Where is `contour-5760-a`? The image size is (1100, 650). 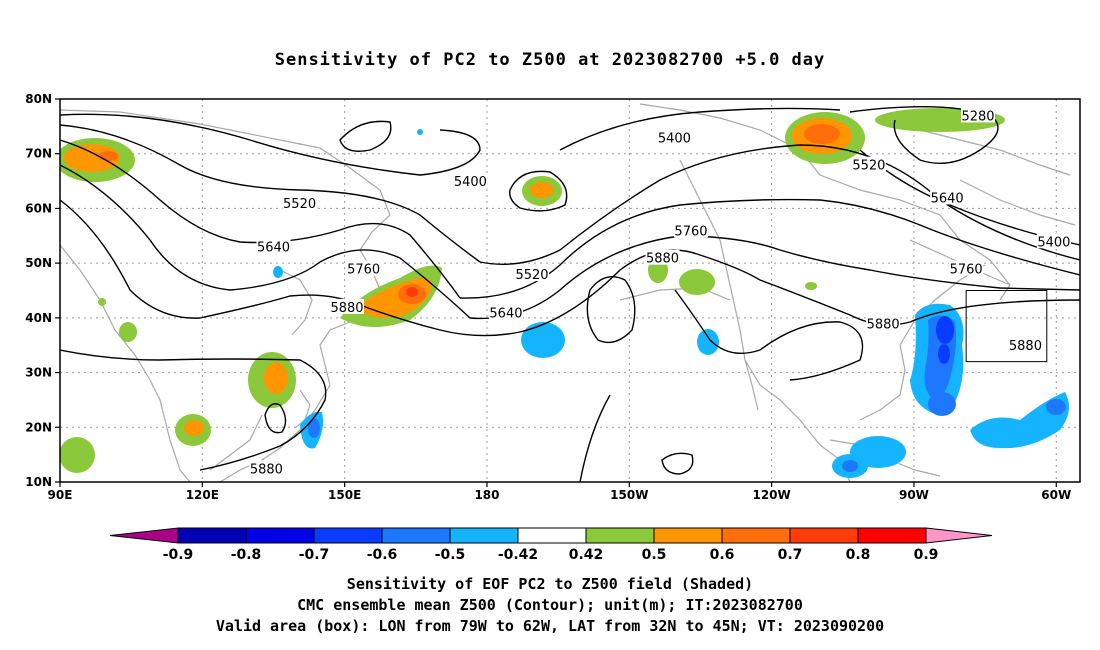
contour-5760-a is located at coordinates (265, 241).